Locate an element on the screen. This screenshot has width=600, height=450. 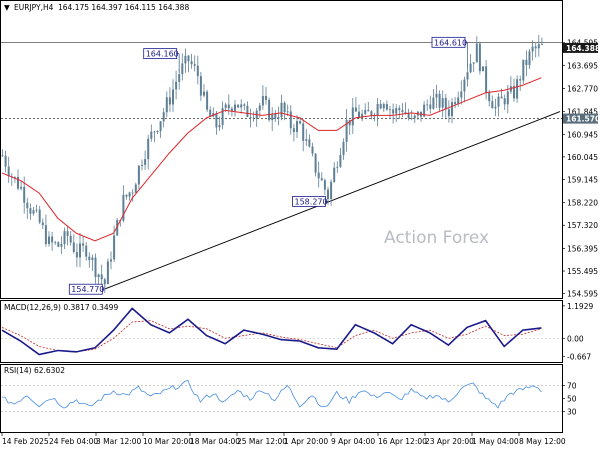
price-tick-label-2: 162.770 is located at coordinates (582, 88).